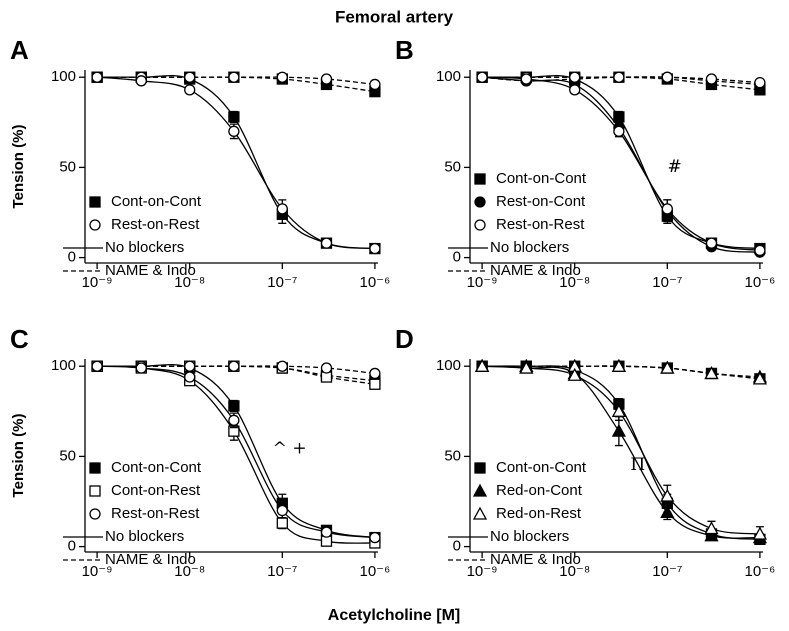 This screenshot has height=631, width=789. Describe the element at coordinates (675, 167) in the screenshot. I see `annotation: #` at that location.